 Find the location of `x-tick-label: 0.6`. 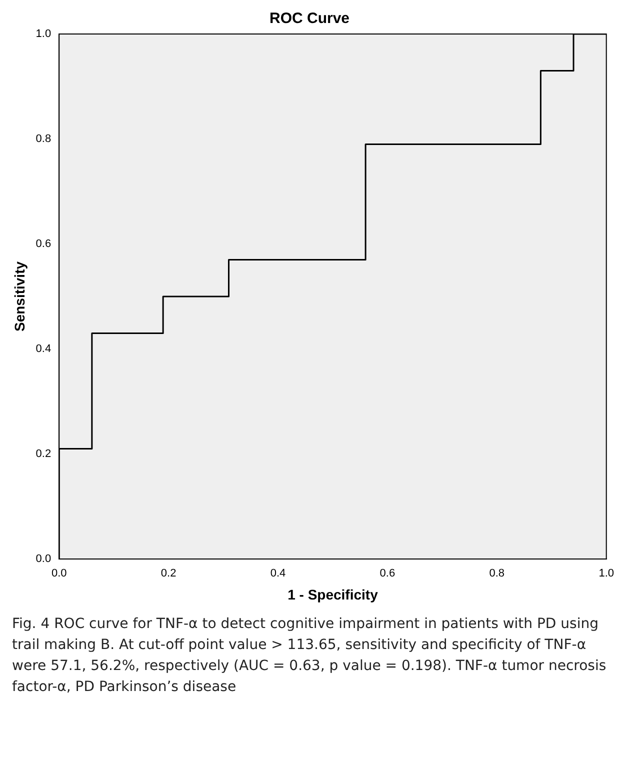

x-tick-label: 0.6 is located at coordinates (388, 574).